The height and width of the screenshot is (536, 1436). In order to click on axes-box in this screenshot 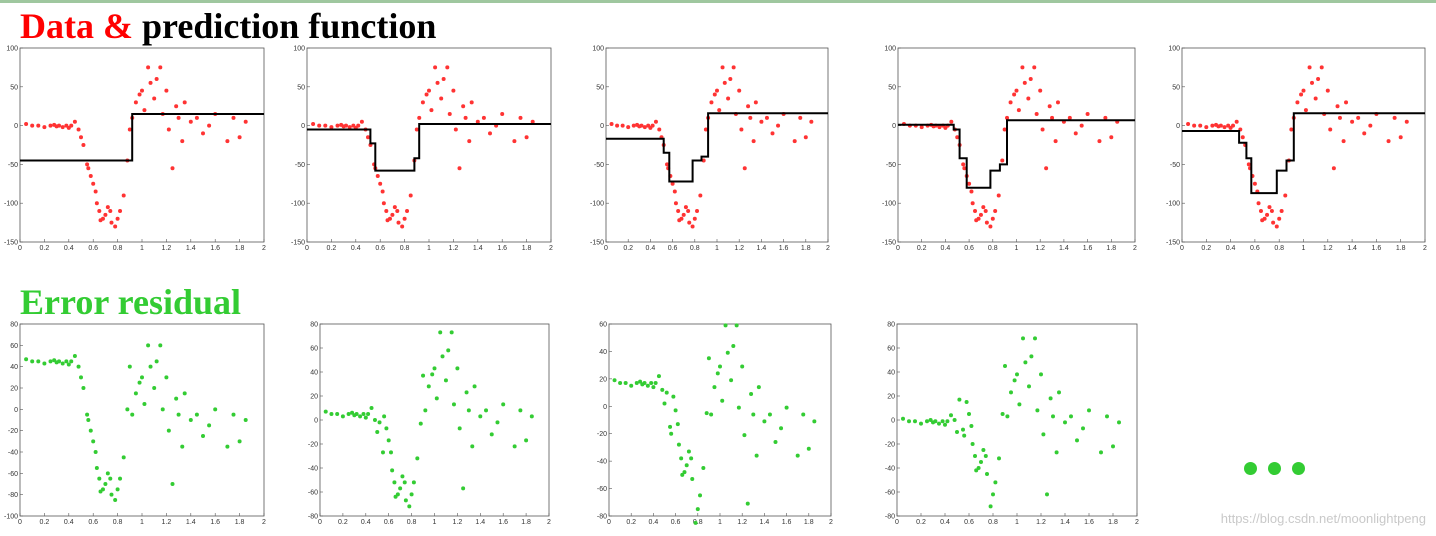, I will do `click(429, 145)`.